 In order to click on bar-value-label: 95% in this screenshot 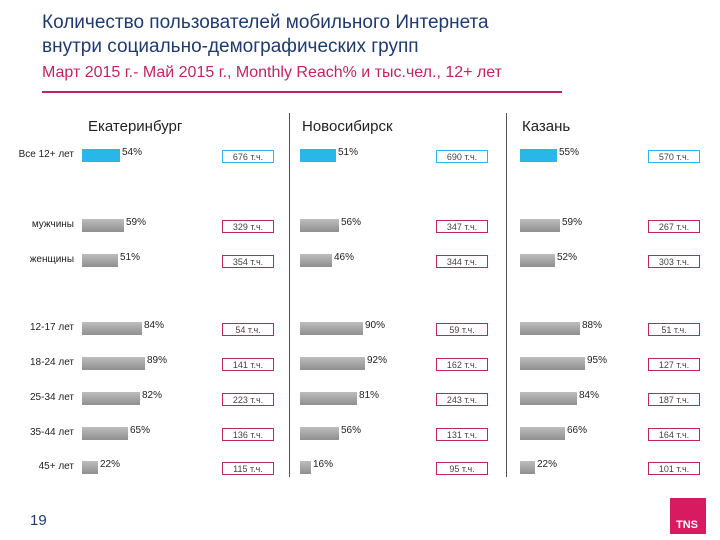, I will do `click(597, 360)`.